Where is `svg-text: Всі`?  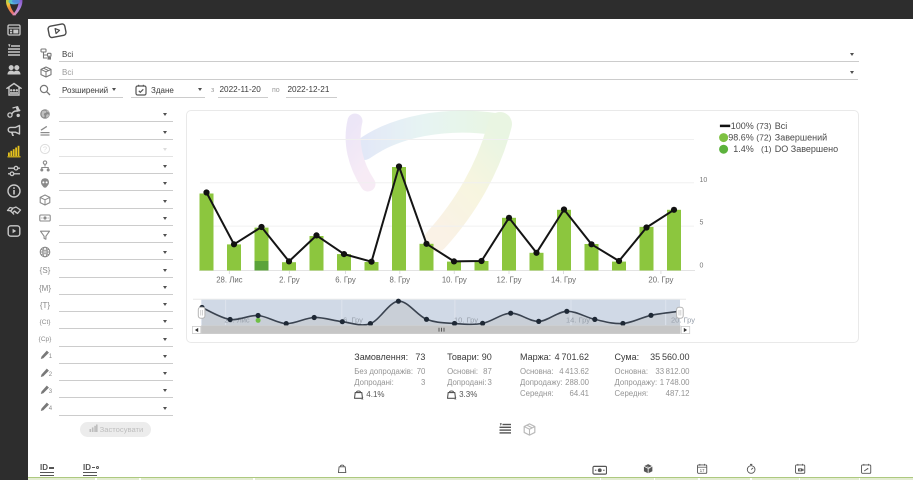 svg-text: Всі is located at coordinates (781, 126).